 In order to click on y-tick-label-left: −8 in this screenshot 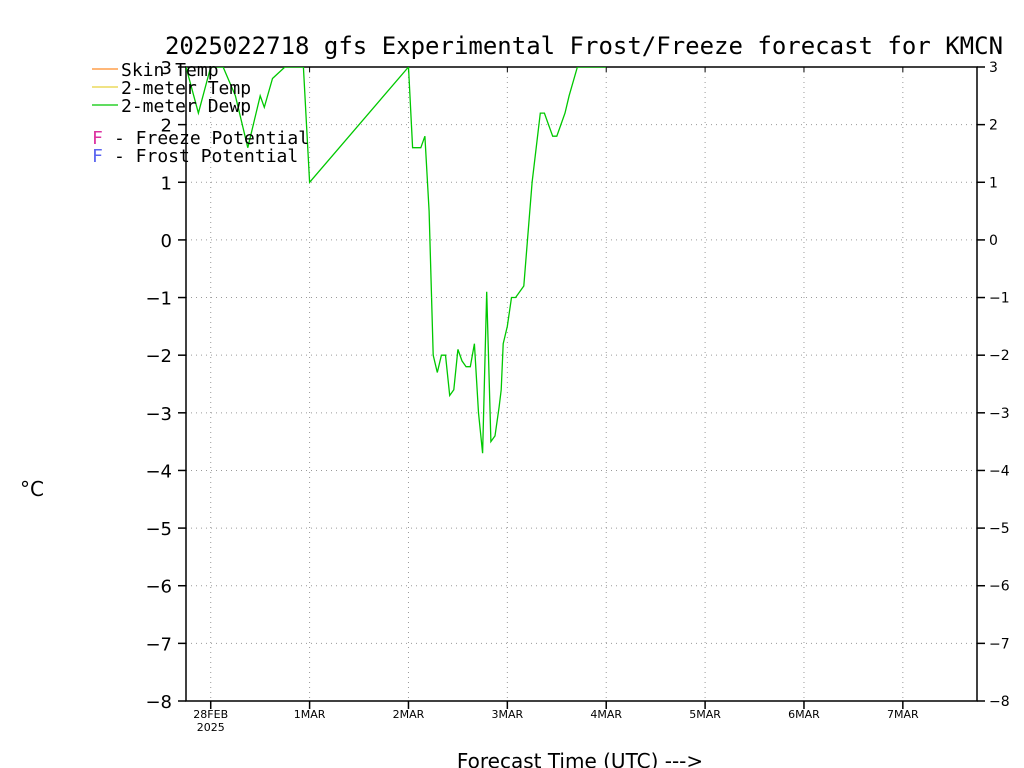, I will do `click(158, 702)`.